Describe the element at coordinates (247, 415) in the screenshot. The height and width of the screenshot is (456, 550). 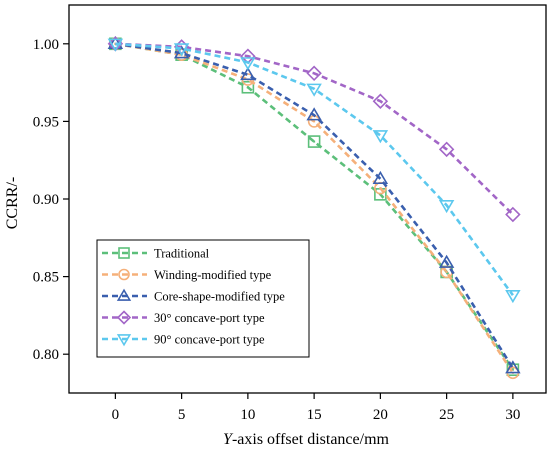
I see `x-tick-label: 10` at that location.